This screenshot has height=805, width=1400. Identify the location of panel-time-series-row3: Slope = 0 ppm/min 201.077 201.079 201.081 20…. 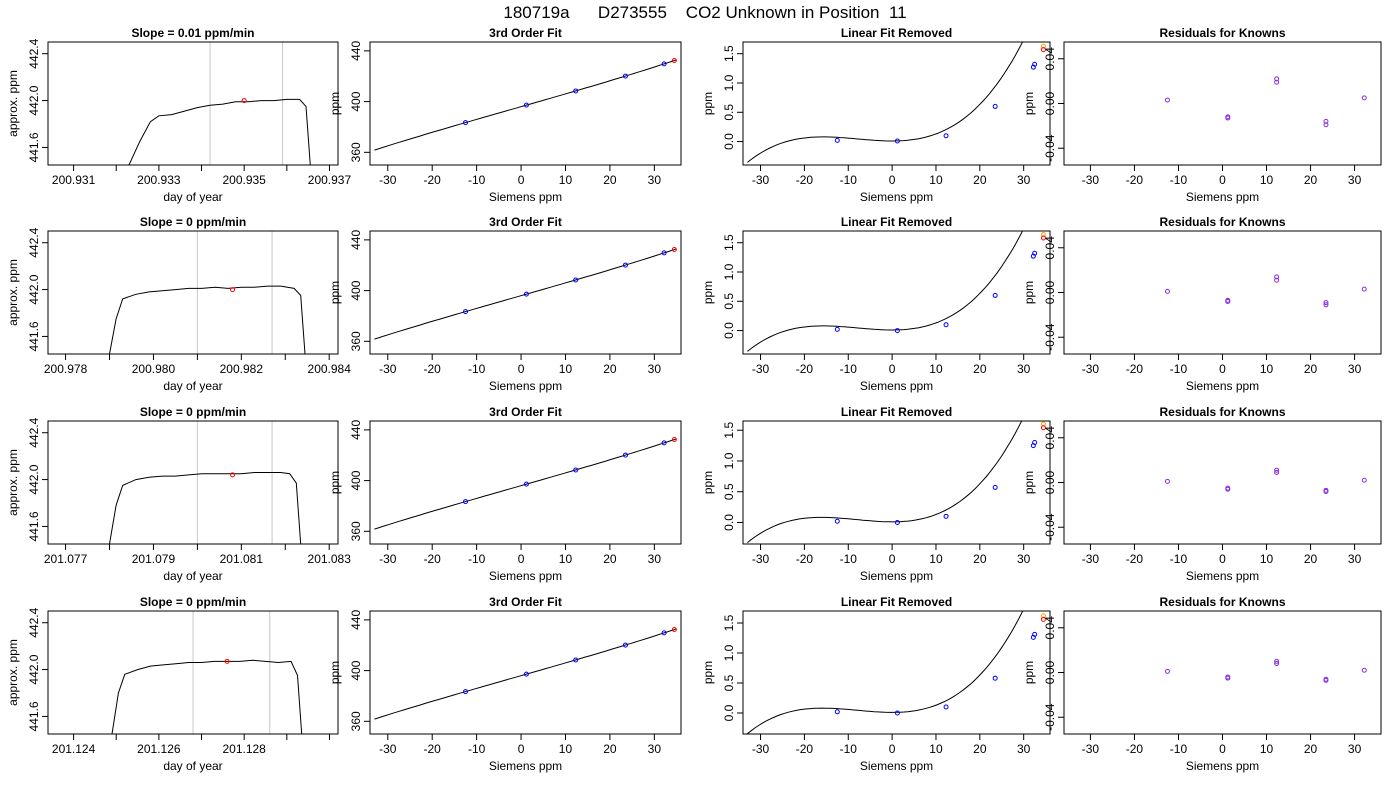
(178, 494).